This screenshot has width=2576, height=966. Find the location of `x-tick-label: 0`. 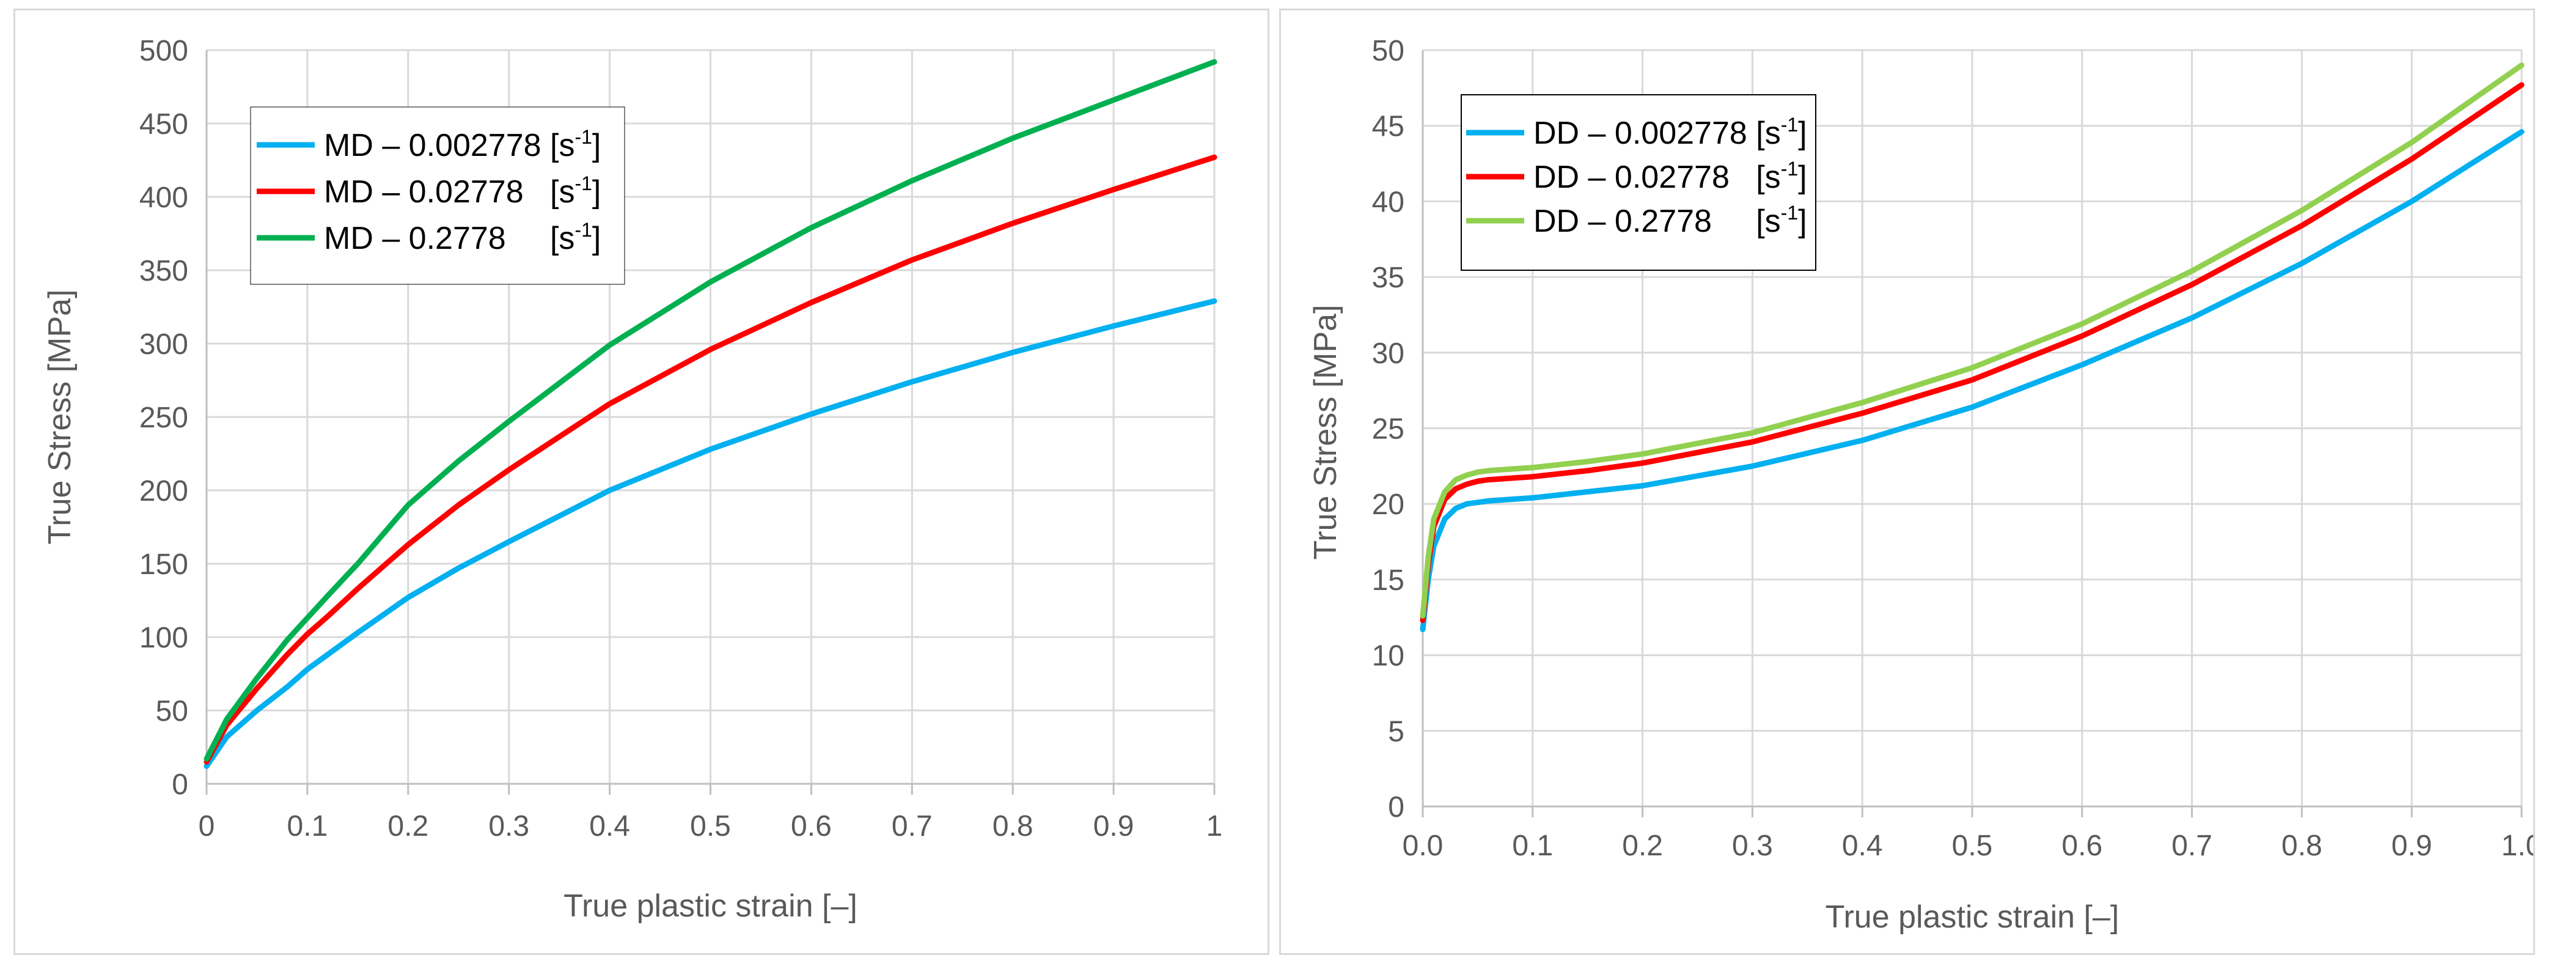

x-tick-label: 0 is located at coordinates (207, 826).